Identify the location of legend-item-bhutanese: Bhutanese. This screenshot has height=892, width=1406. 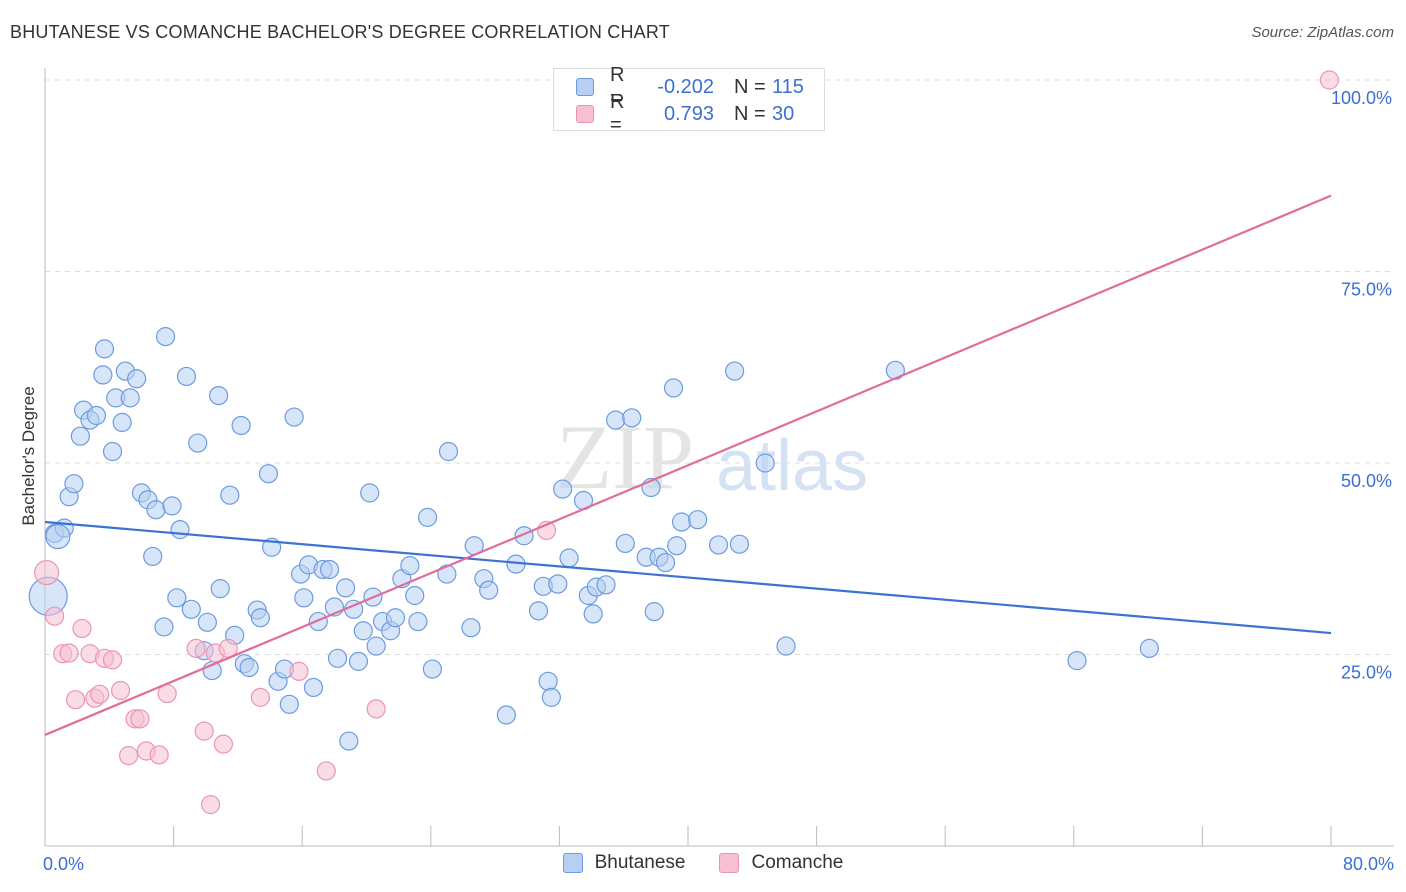
(624, 863).